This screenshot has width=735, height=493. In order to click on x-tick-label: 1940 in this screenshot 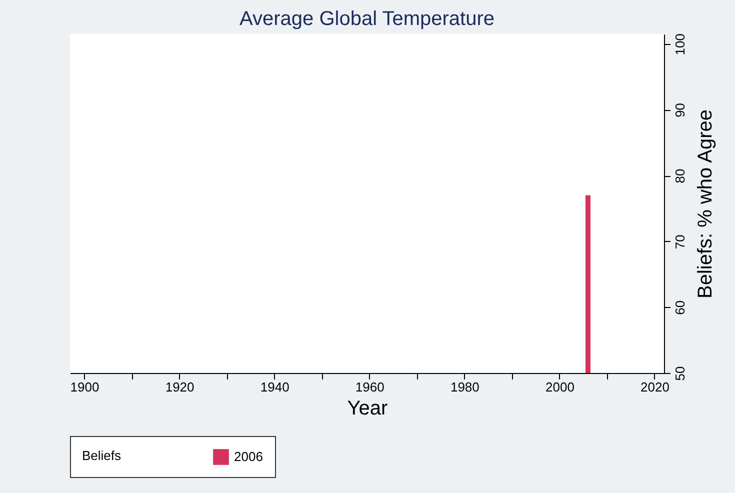, I will do `click(275, 387)`.